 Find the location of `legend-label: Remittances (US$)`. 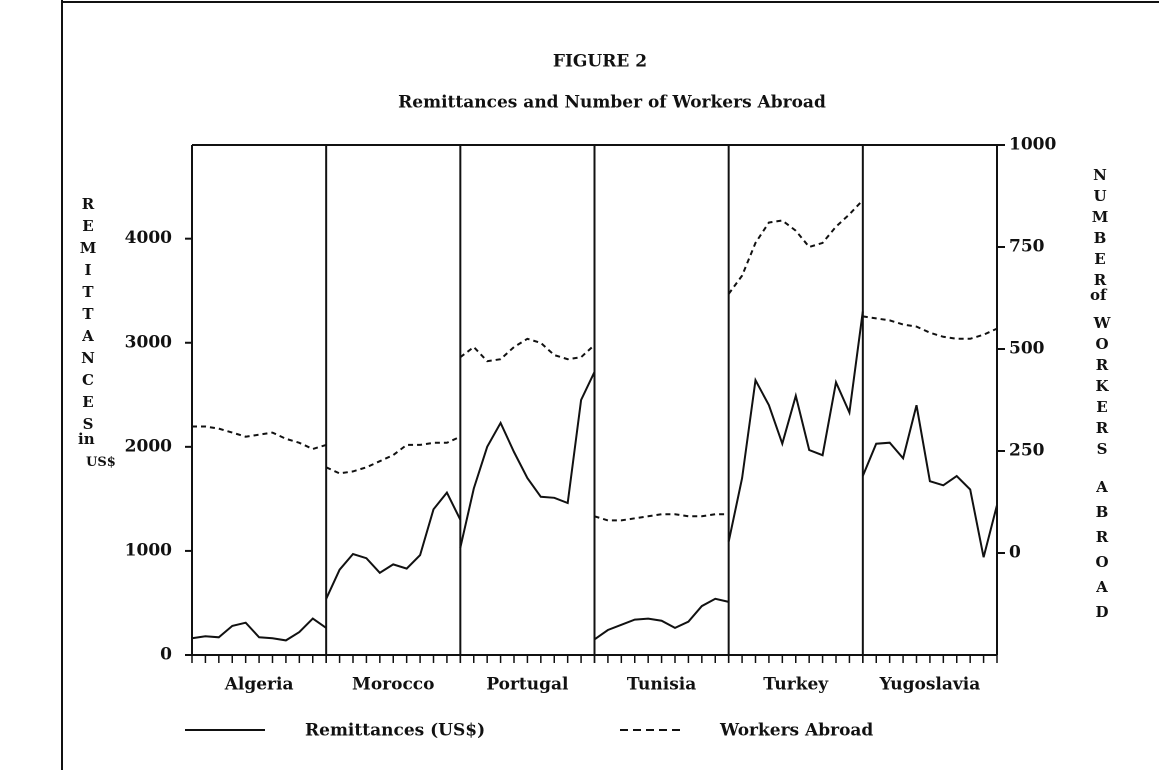

legend-label: Remittances (US$) is located at coordinates (395, 731).